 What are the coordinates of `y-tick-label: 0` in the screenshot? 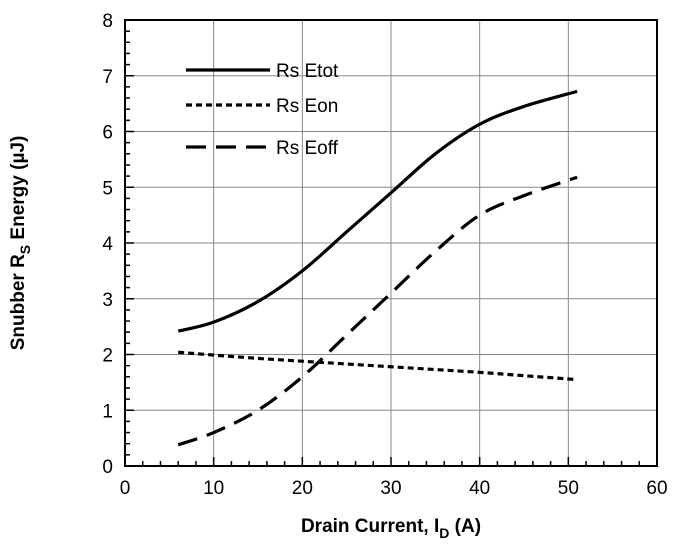 It's located at (107, 467).